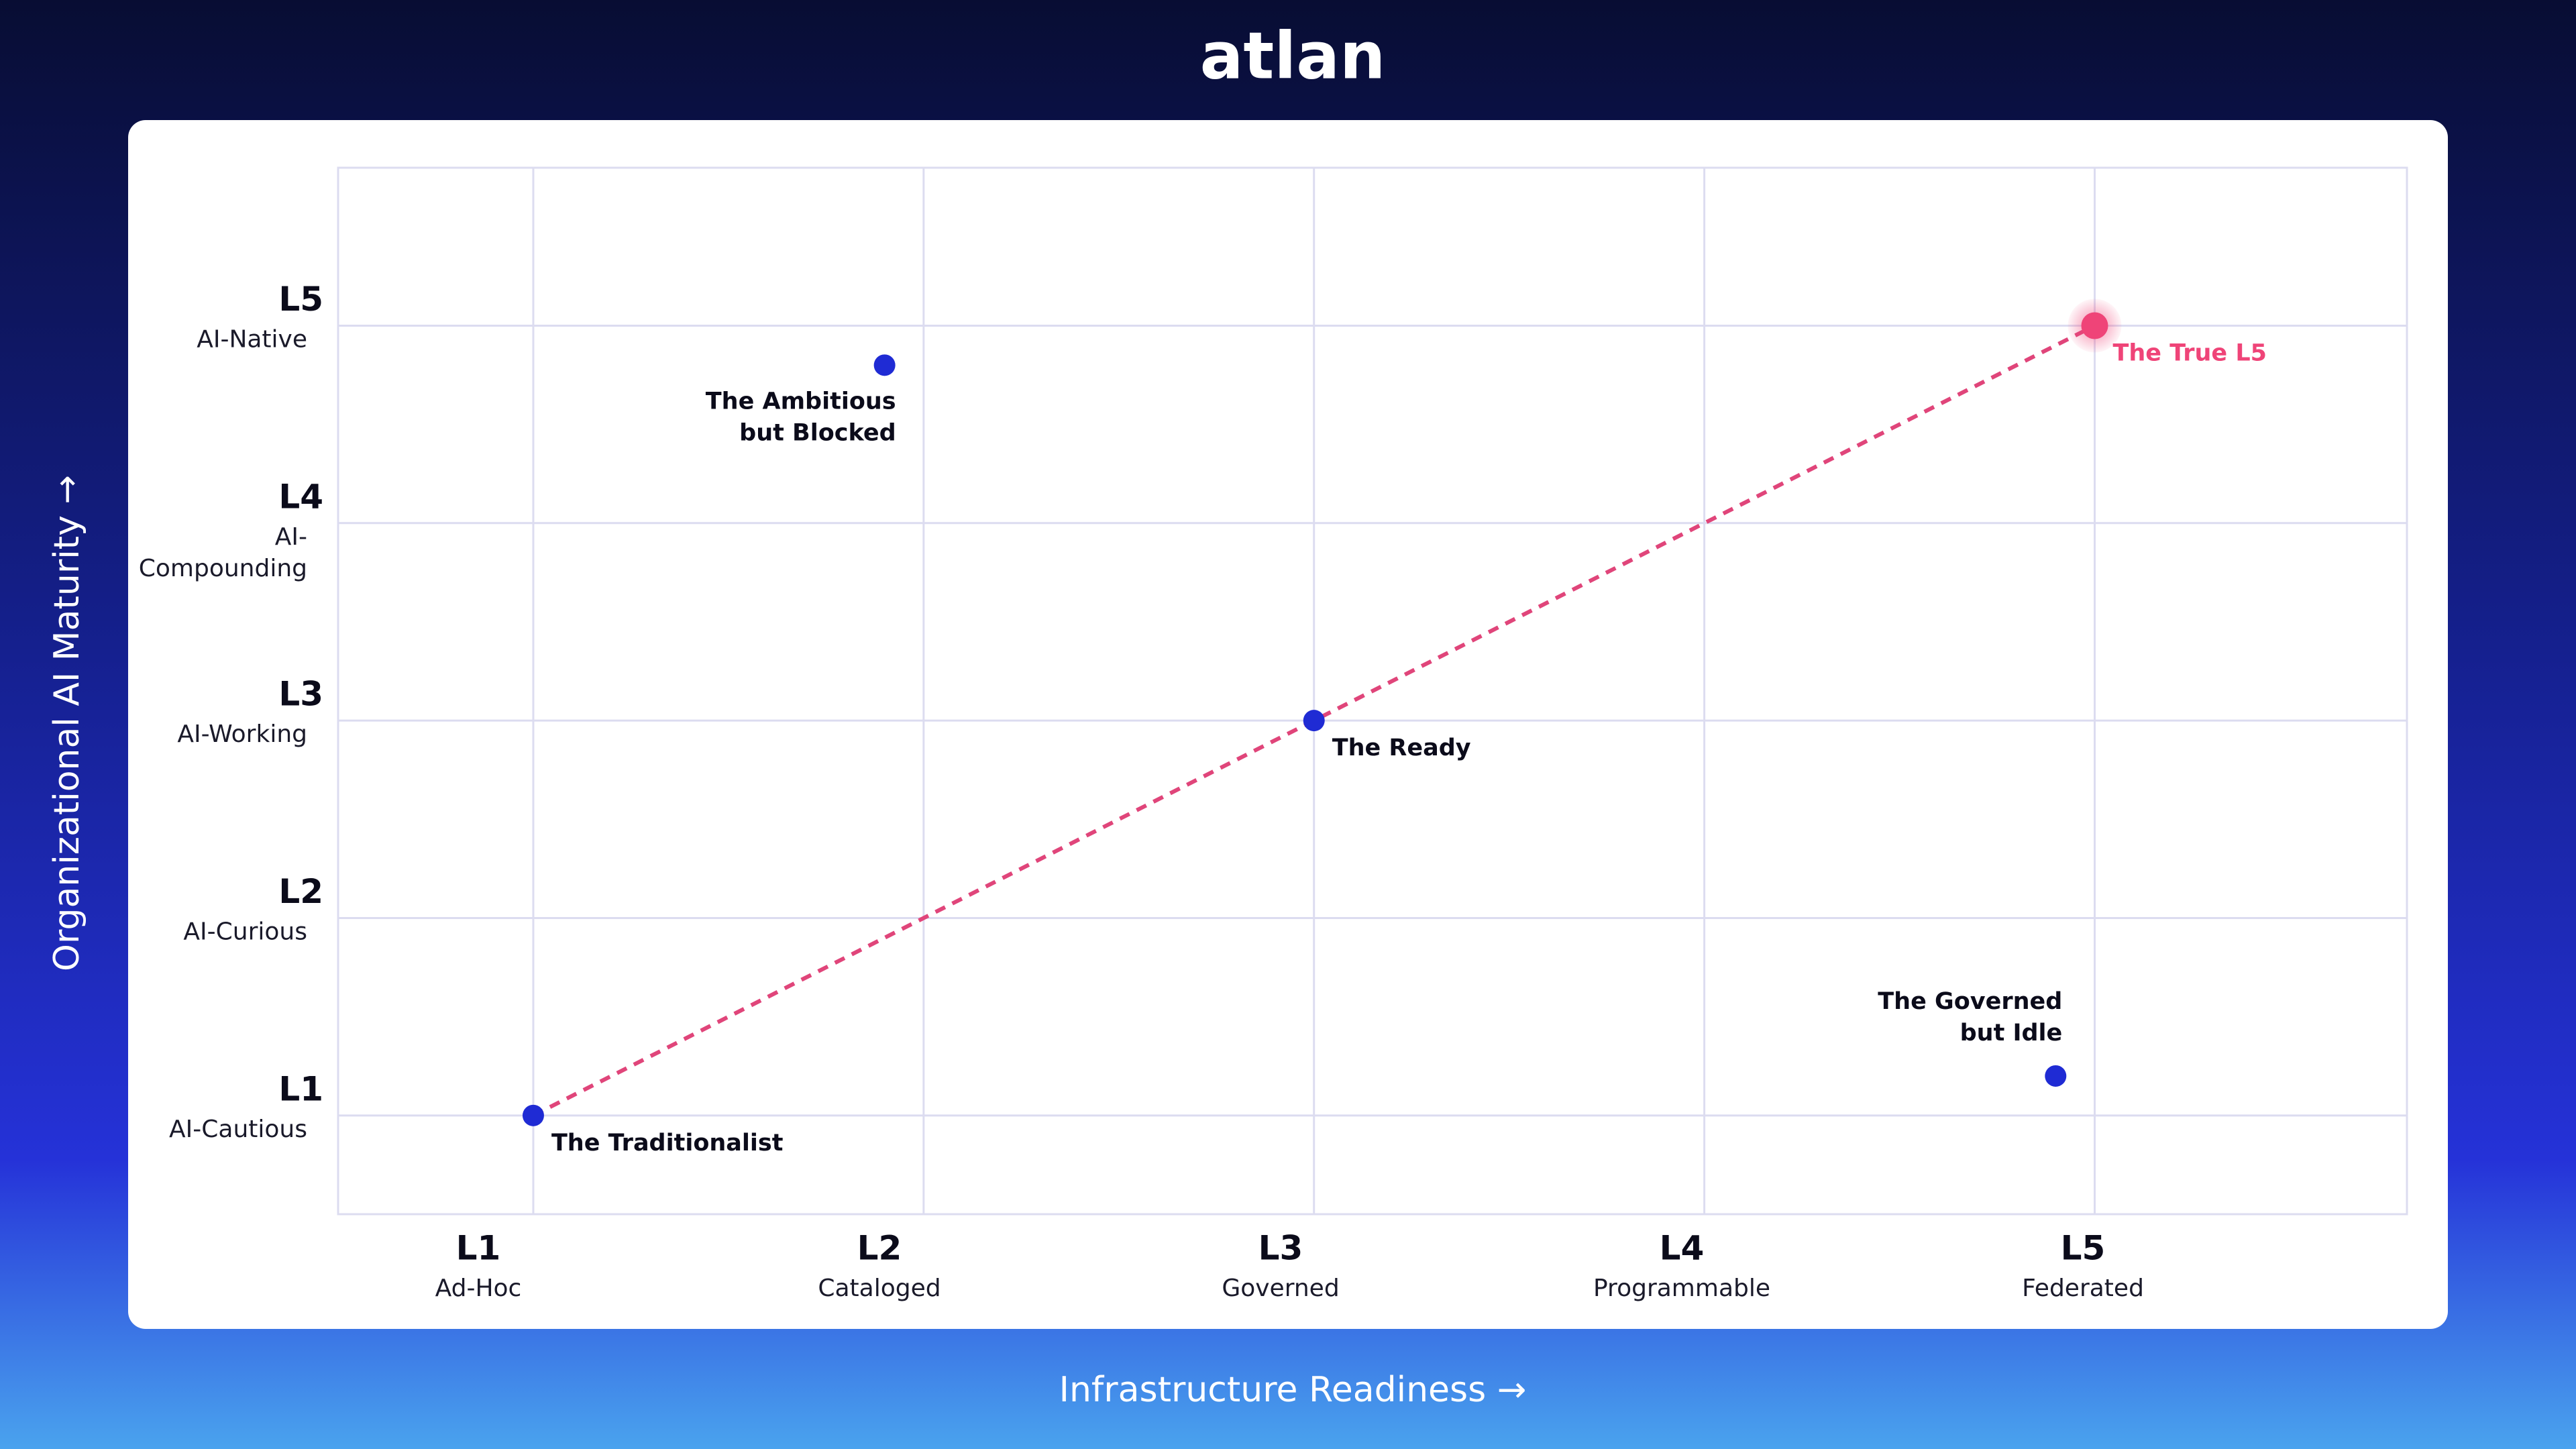 Image resolution: width=2576 pixels, height=1449 pixels. Describe the element at coordinates (252, 339) in the screenshot. I see `y-tick-sublabel: AI-Native` at that location.